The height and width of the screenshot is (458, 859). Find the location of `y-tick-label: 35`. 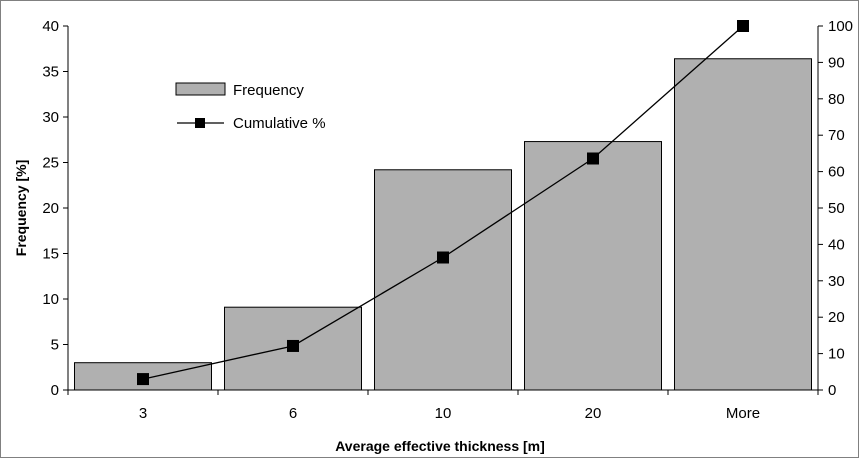

y-tick-label: 35 is located at coordinates (50, 72).